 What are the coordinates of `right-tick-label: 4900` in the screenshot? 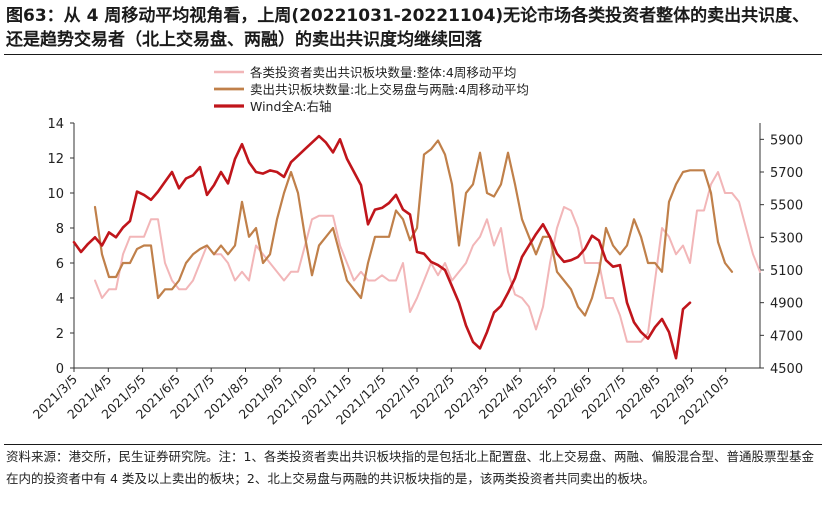 It's located at (786, 304).